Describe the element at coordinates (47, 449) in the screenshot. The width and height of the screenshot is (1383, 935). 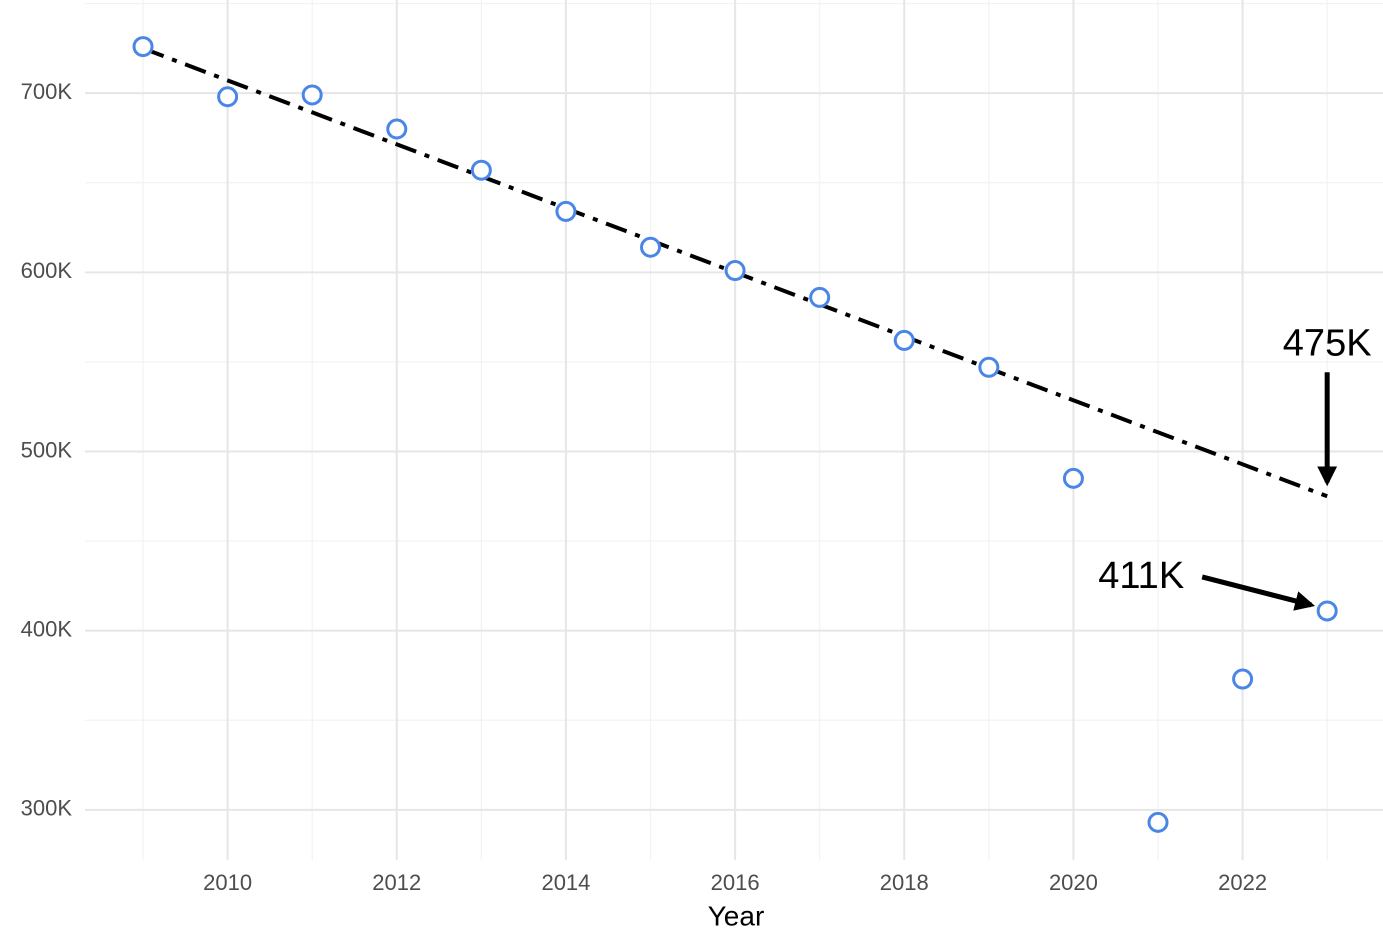
I see `y-tick-label: 500K` at that location.